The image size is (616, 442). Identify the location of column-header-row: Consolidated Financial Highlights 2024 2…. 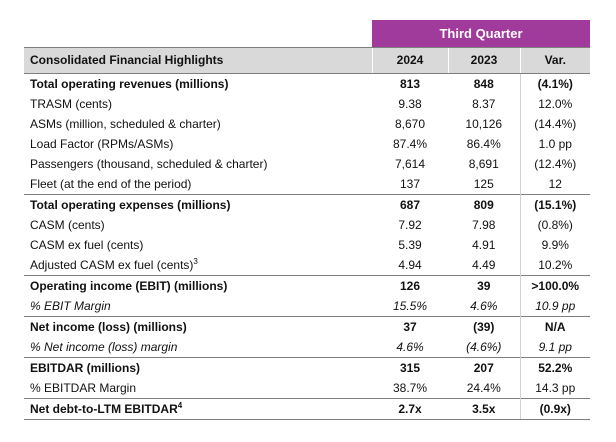
(307, 60).